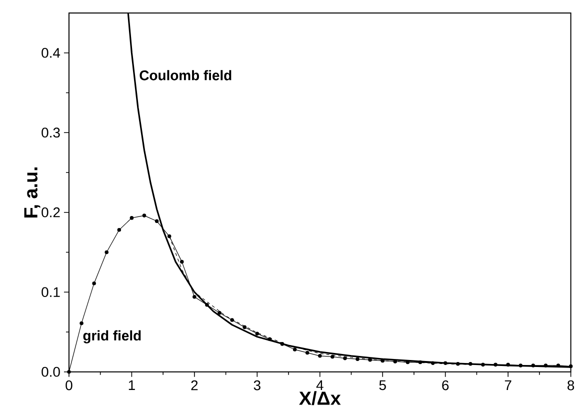 This screenshot has height=409, width=578. What do you see at coordinates (51, 133) in the screenshot?
I see `y-tick-label: 0.3` at bounding box center [51, 133].